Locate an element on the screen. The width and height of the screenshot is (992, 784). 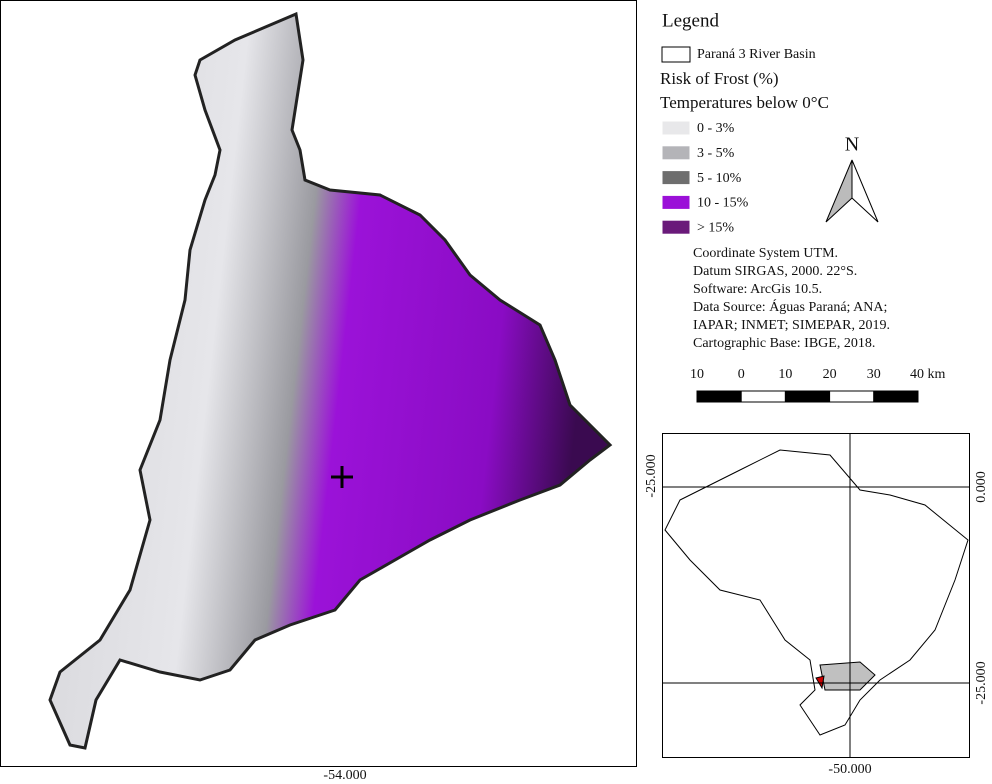
scale-label: 20 is located at coordinates (830, 374).